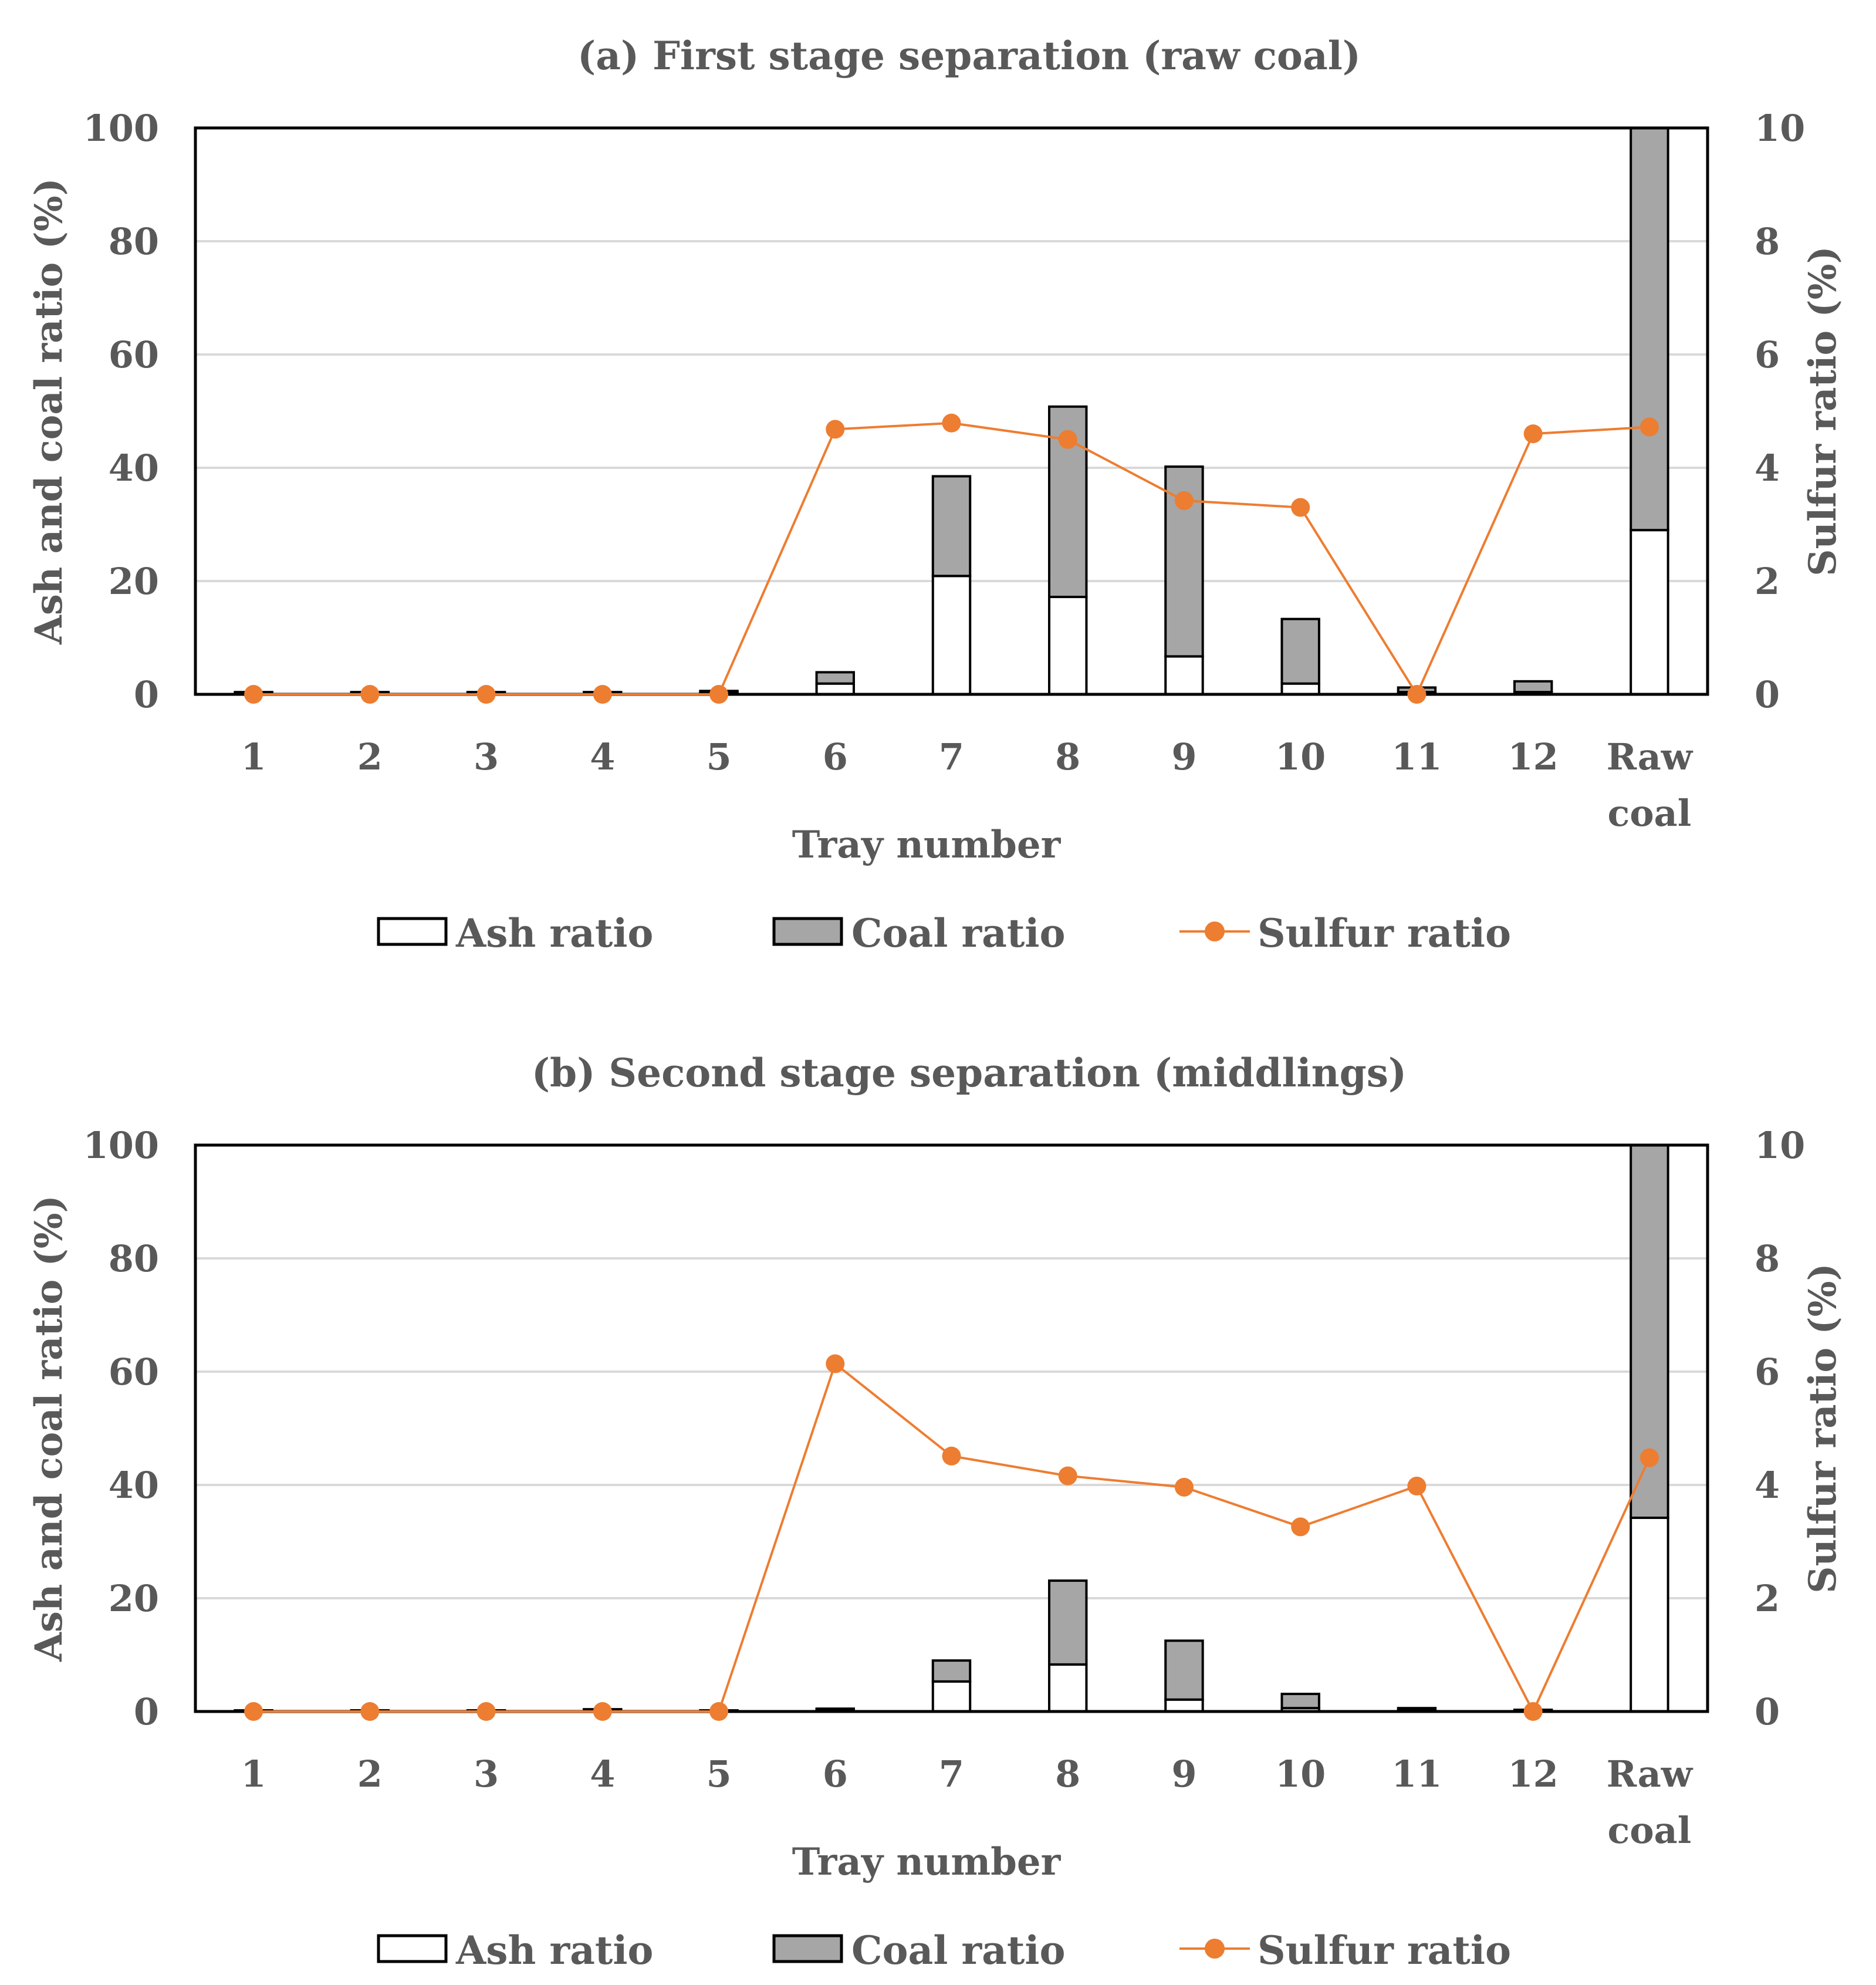 The image size is (1876, 1985). I want to click on y-tick-label: 80, so click(134, 1258).